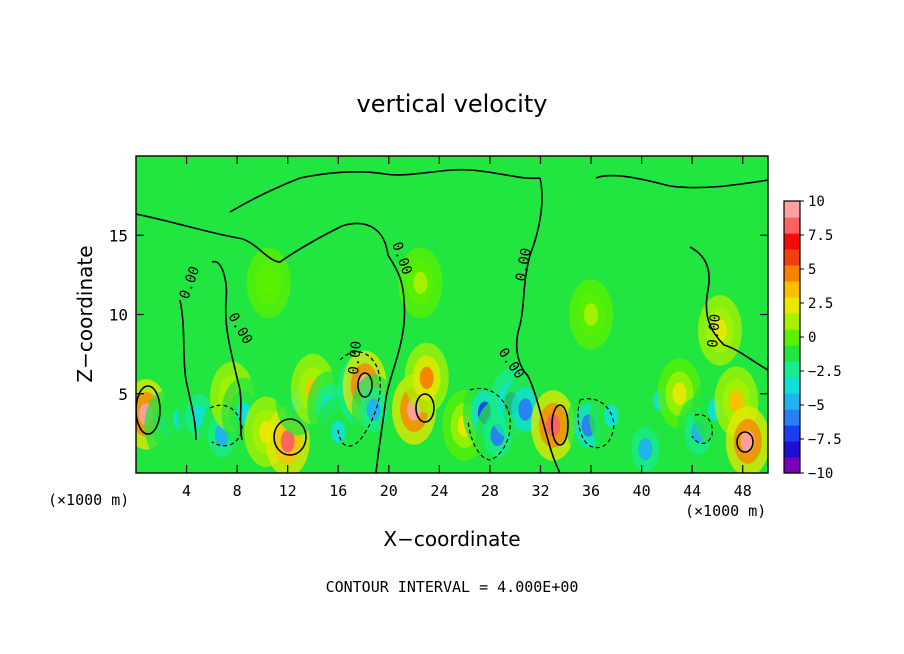  I want to click on colorbar-tick-label: −5, so click(816, 406).